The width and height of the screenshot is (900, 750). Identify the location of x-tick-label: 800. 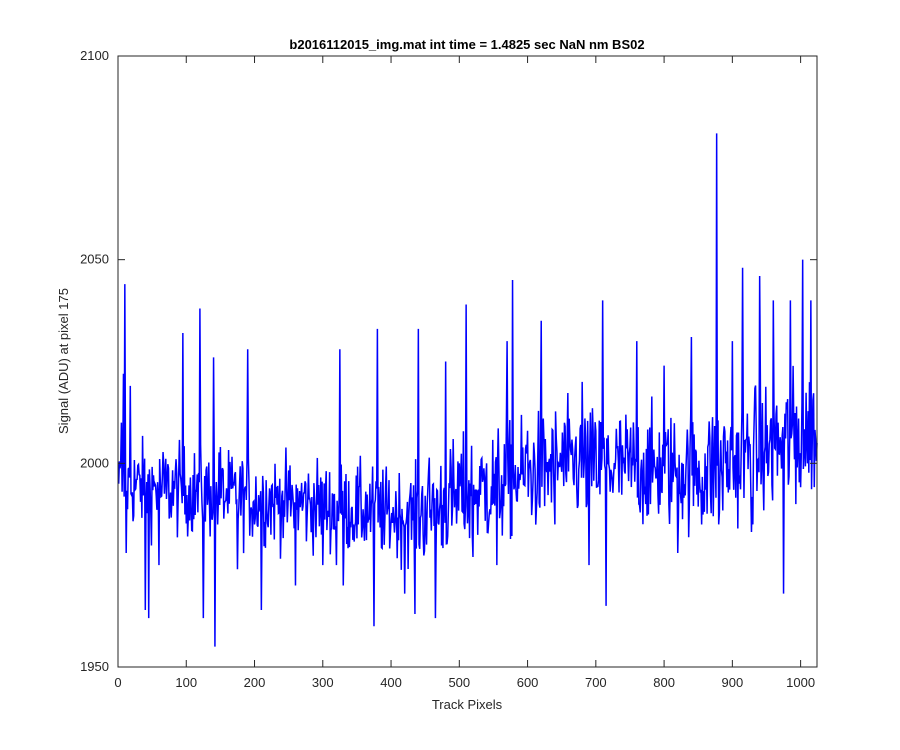
(664, 682).